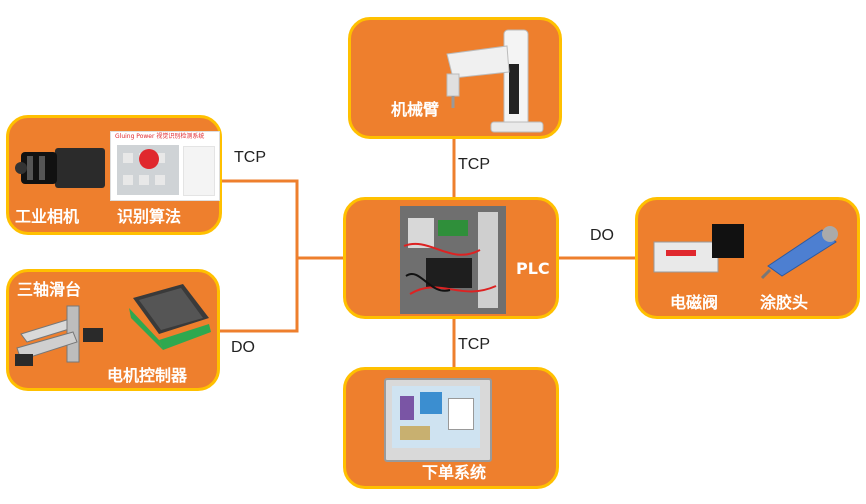 This screenshot has height=504, width=866. I want to click on edge-label-slide-plc: DO, so click(243, 347).